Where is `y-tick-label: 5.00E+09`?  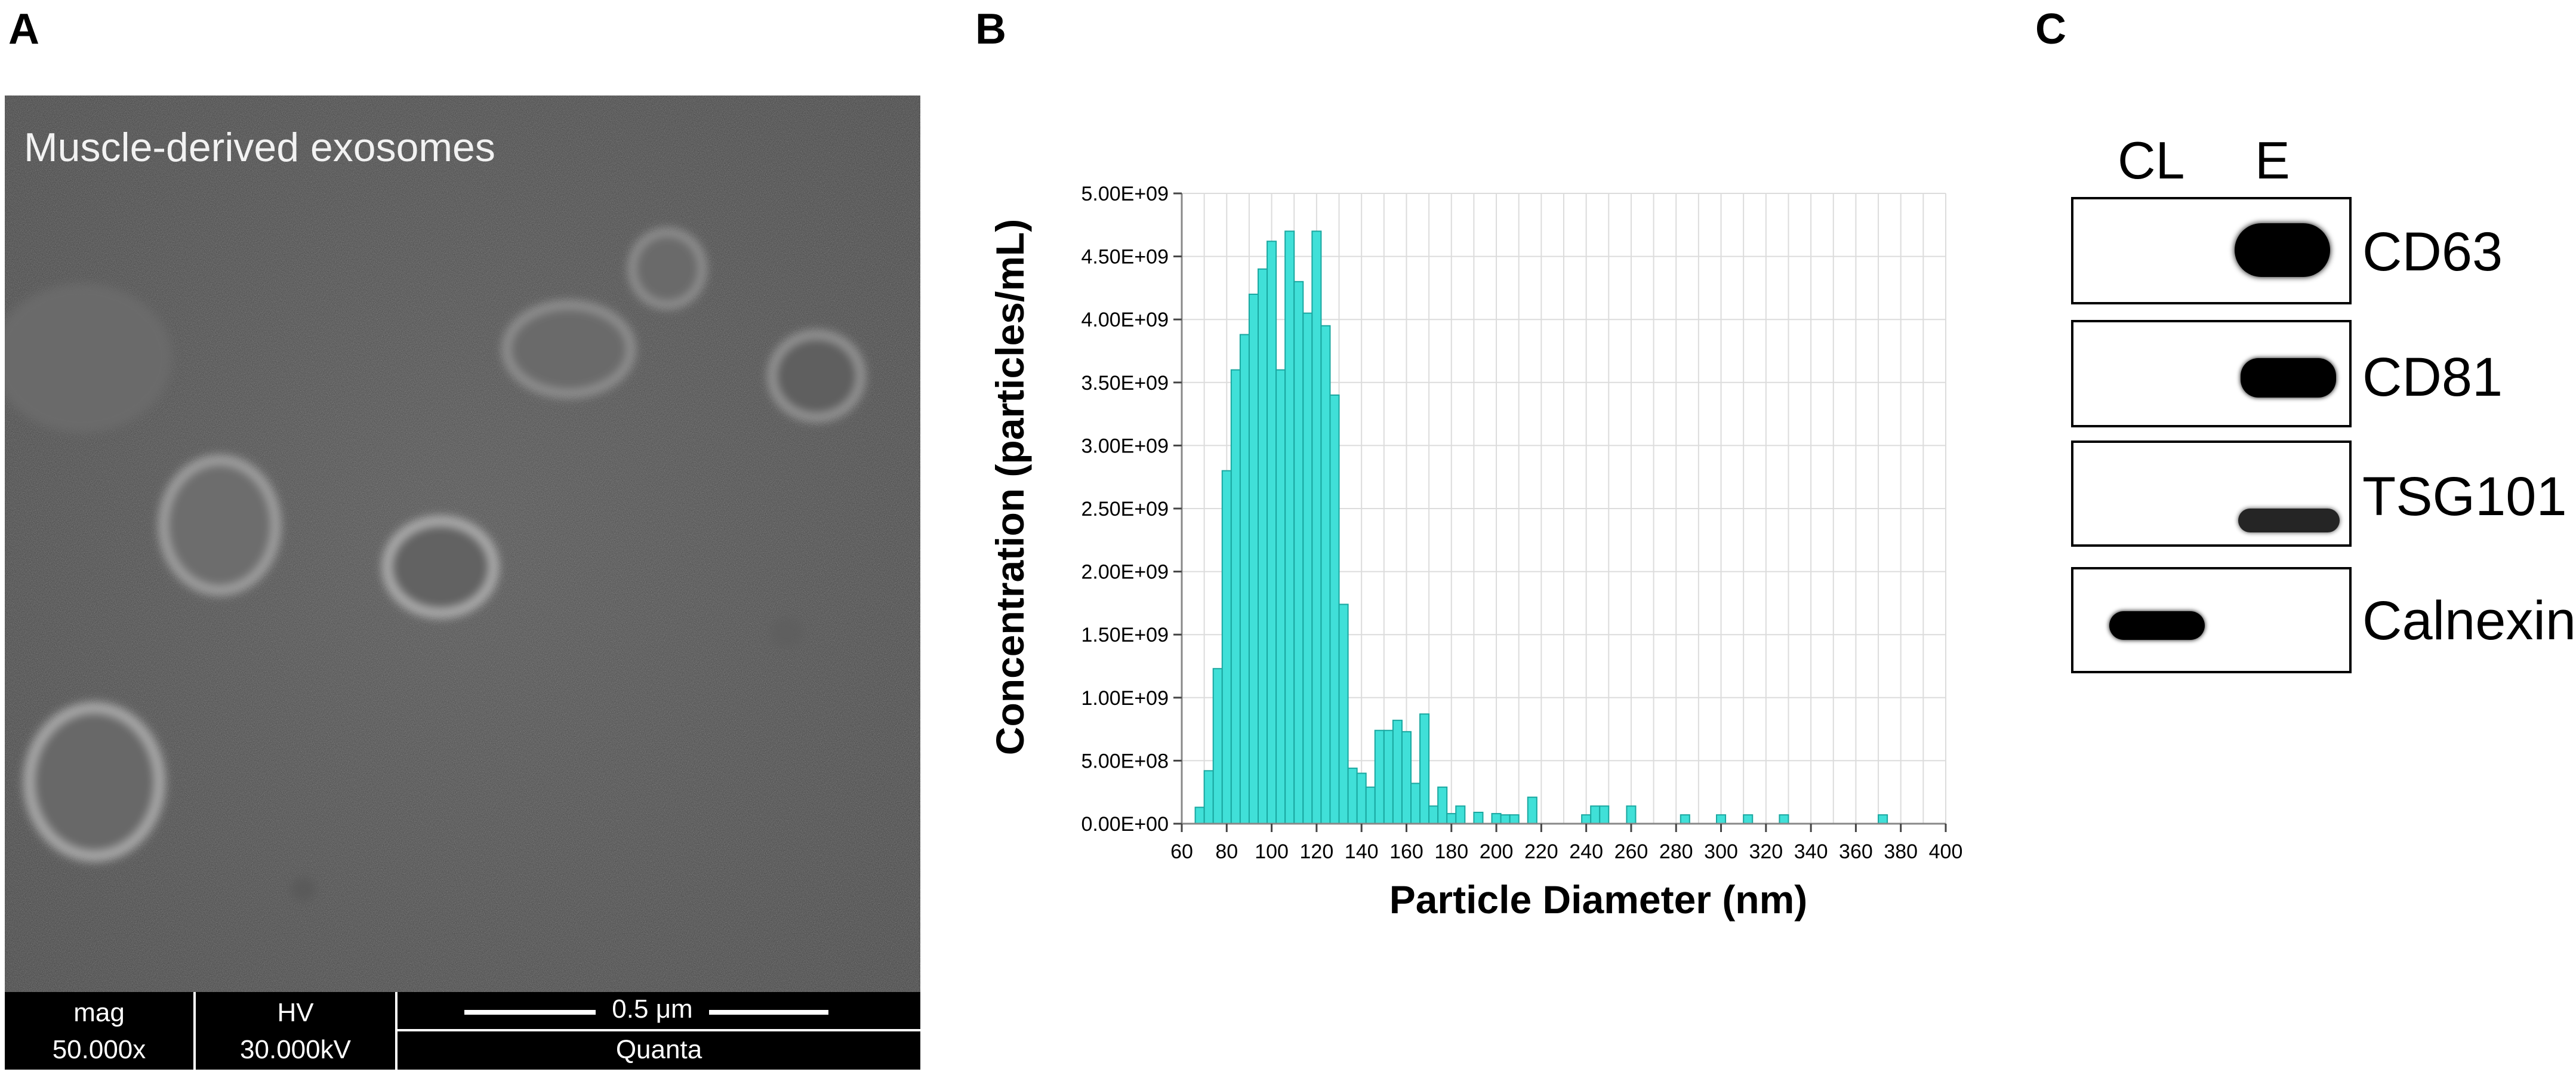 y-tick-label: 5.00E+09 is located at coordinates (1125, 194).